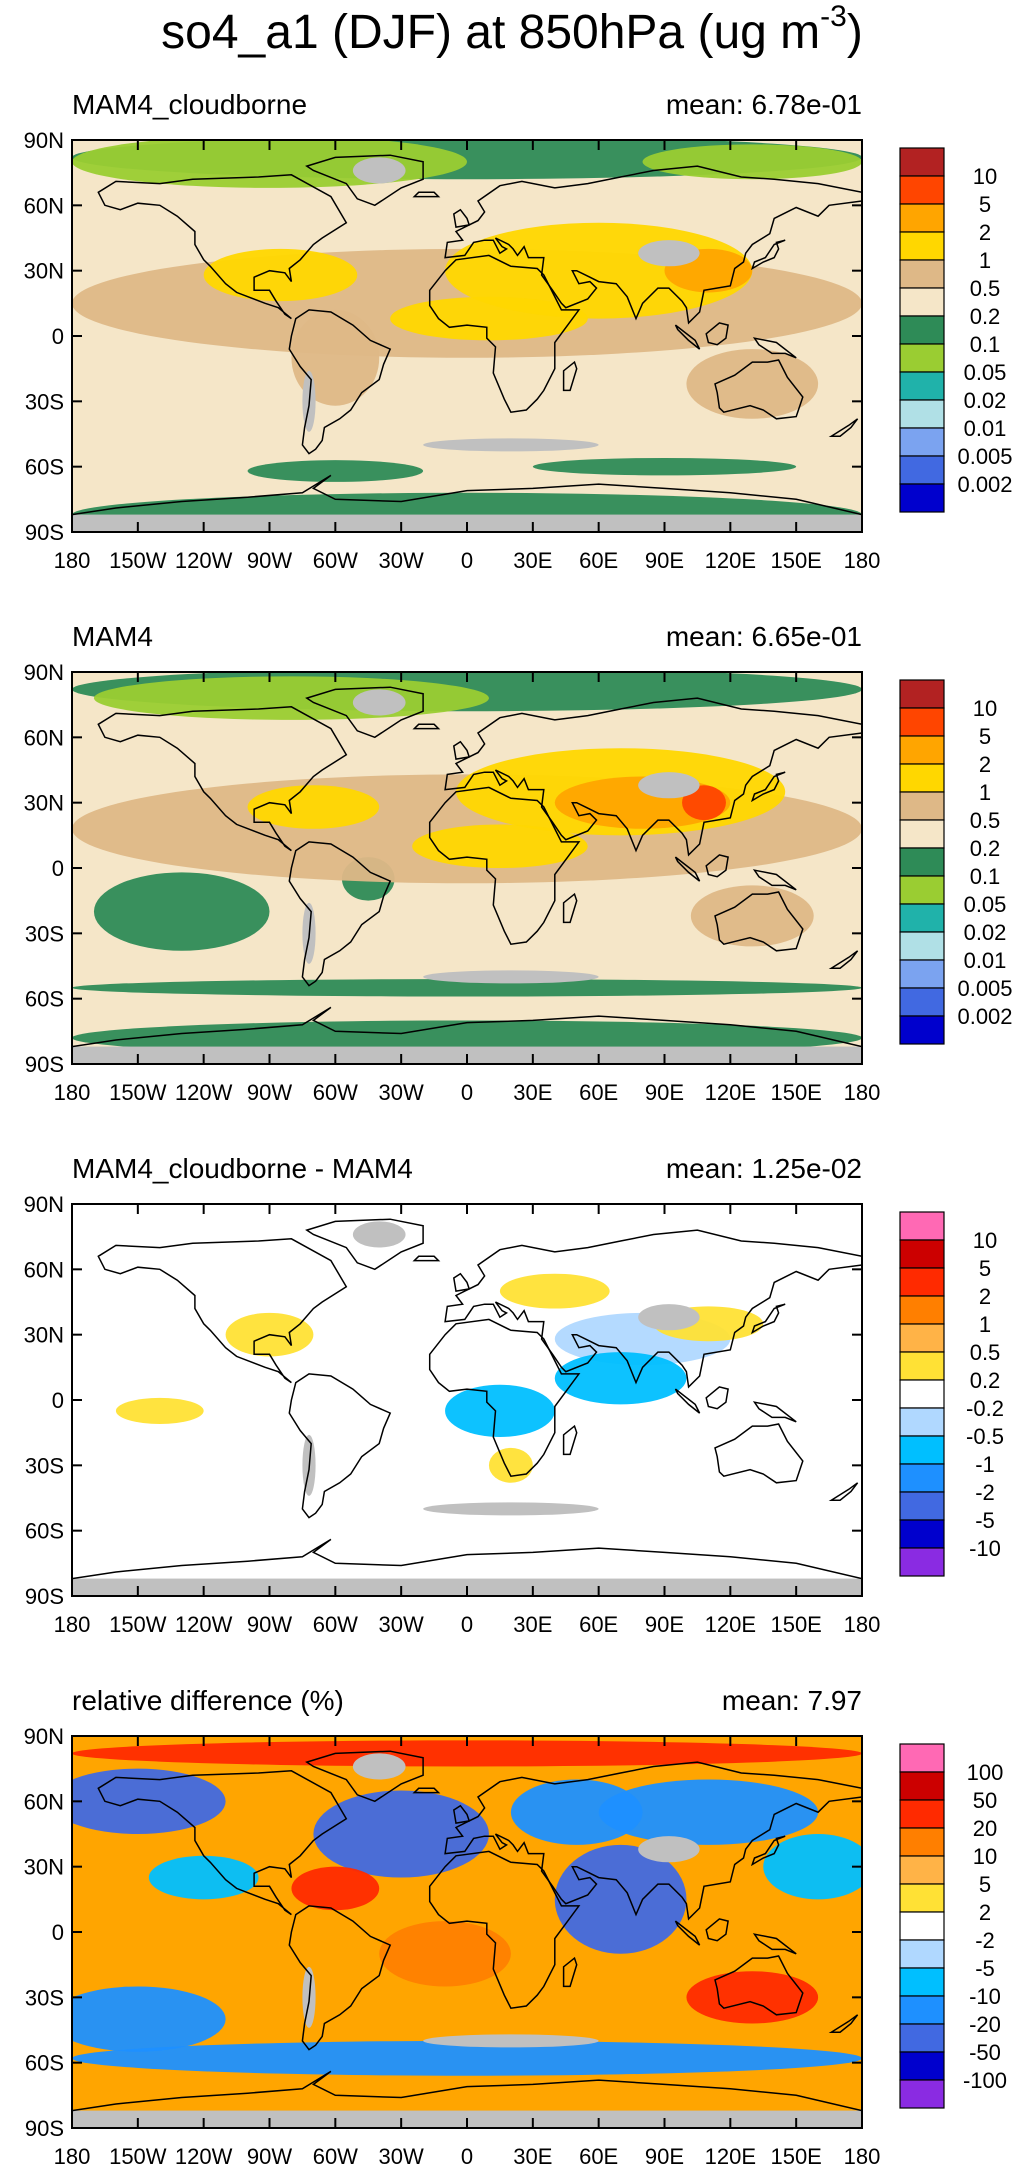 The height and width of the screenshot is (2175, 1025). I want to click on panel-label: MAM4_cloudborne, so click(189, 104).